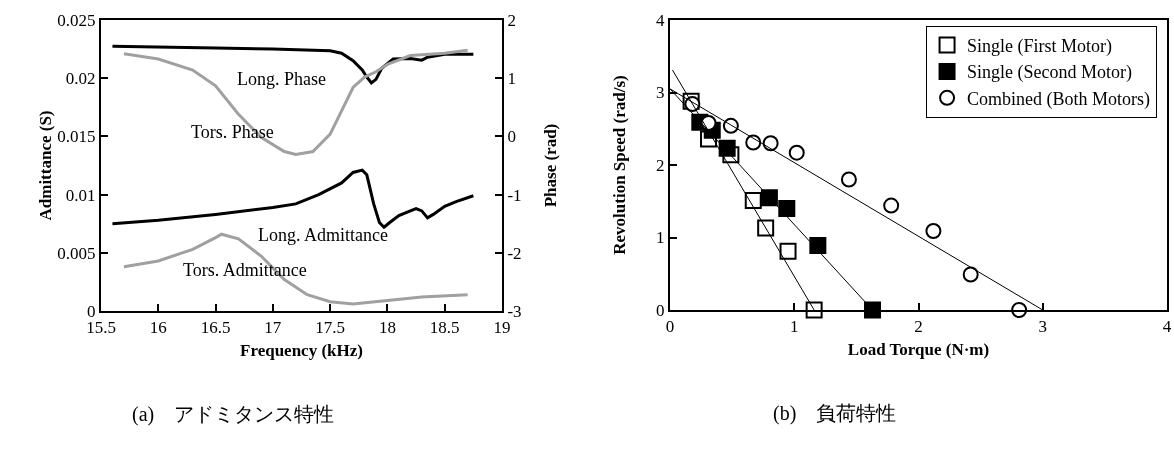 The image size is (1174, 459). What do you see at coordinates (232, 132) in the screenshot?
I see `series-label: Tors. Phase` at bounding box center [232, 132].